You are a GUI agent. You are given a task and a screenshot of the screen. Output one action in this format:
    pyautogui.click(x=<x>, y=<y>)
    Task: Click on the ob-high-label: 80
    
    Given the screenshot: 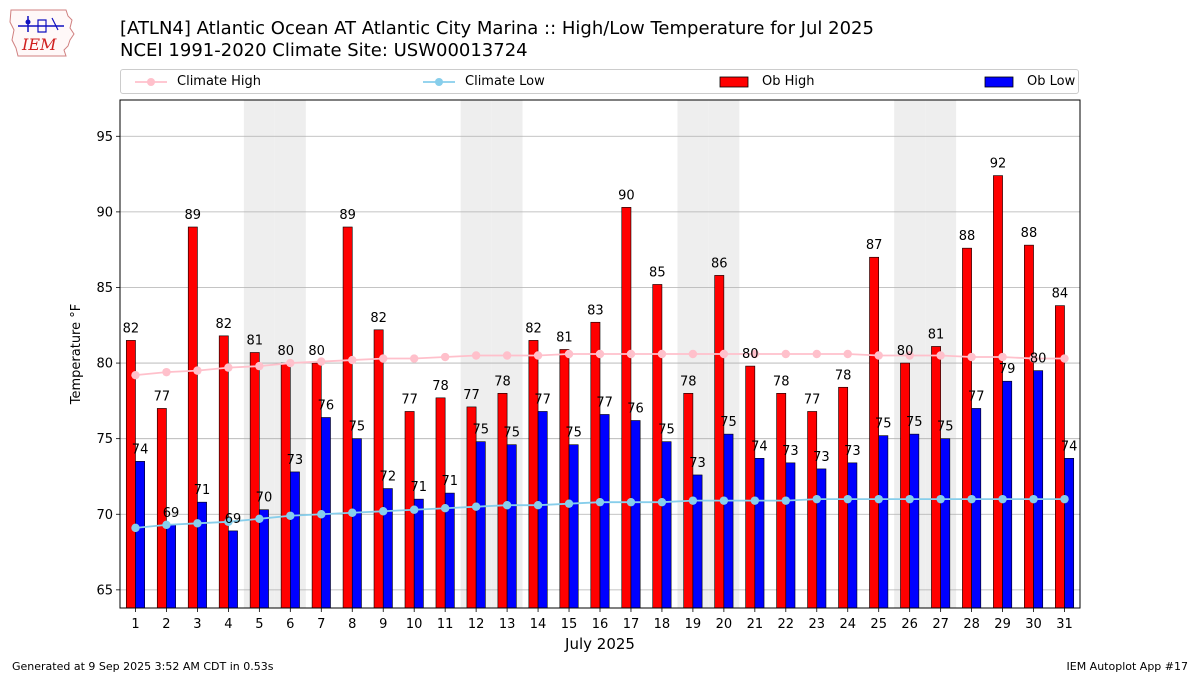 What is the action you would take?
    pyautogui.click(x=316, y=351)
    